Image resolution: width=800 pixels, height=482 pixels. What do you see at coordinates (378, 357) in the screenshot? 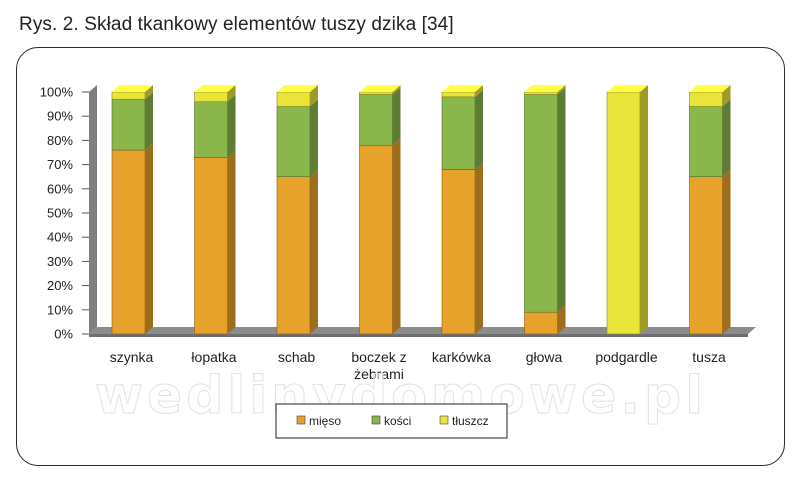
I see `x-category-label: boczek z` at bounding box center [378, 357].